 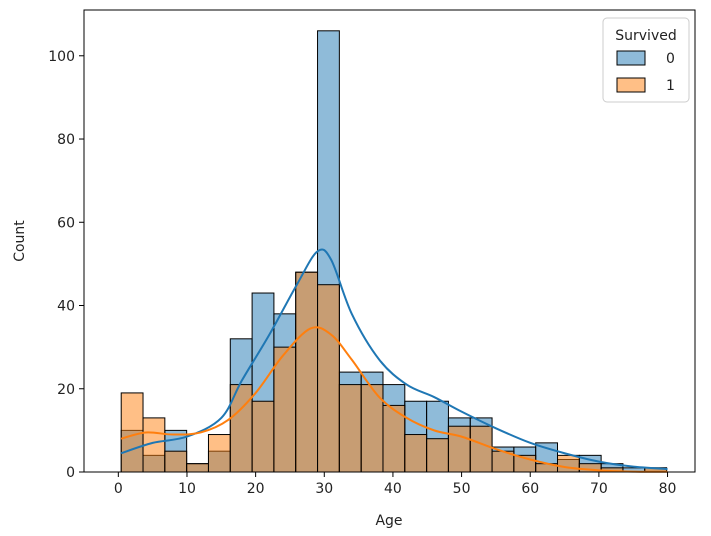 What do you see at coordinates (66, 140) in the screenshot?
I see `y-tick-label: 80` at bounding box center [66, 140].